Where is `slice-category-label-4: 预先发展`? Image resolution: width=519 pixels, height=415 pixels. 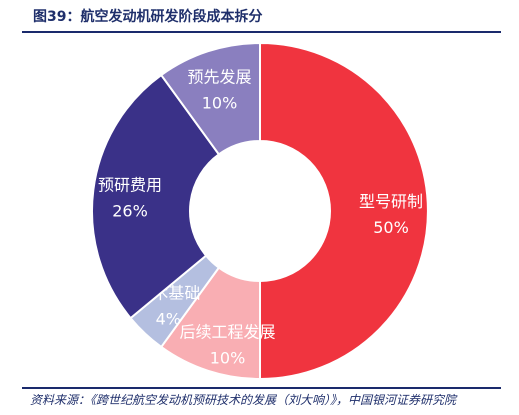
slice-category-label-4: 预先发展 is located at coordinates (220, 76).